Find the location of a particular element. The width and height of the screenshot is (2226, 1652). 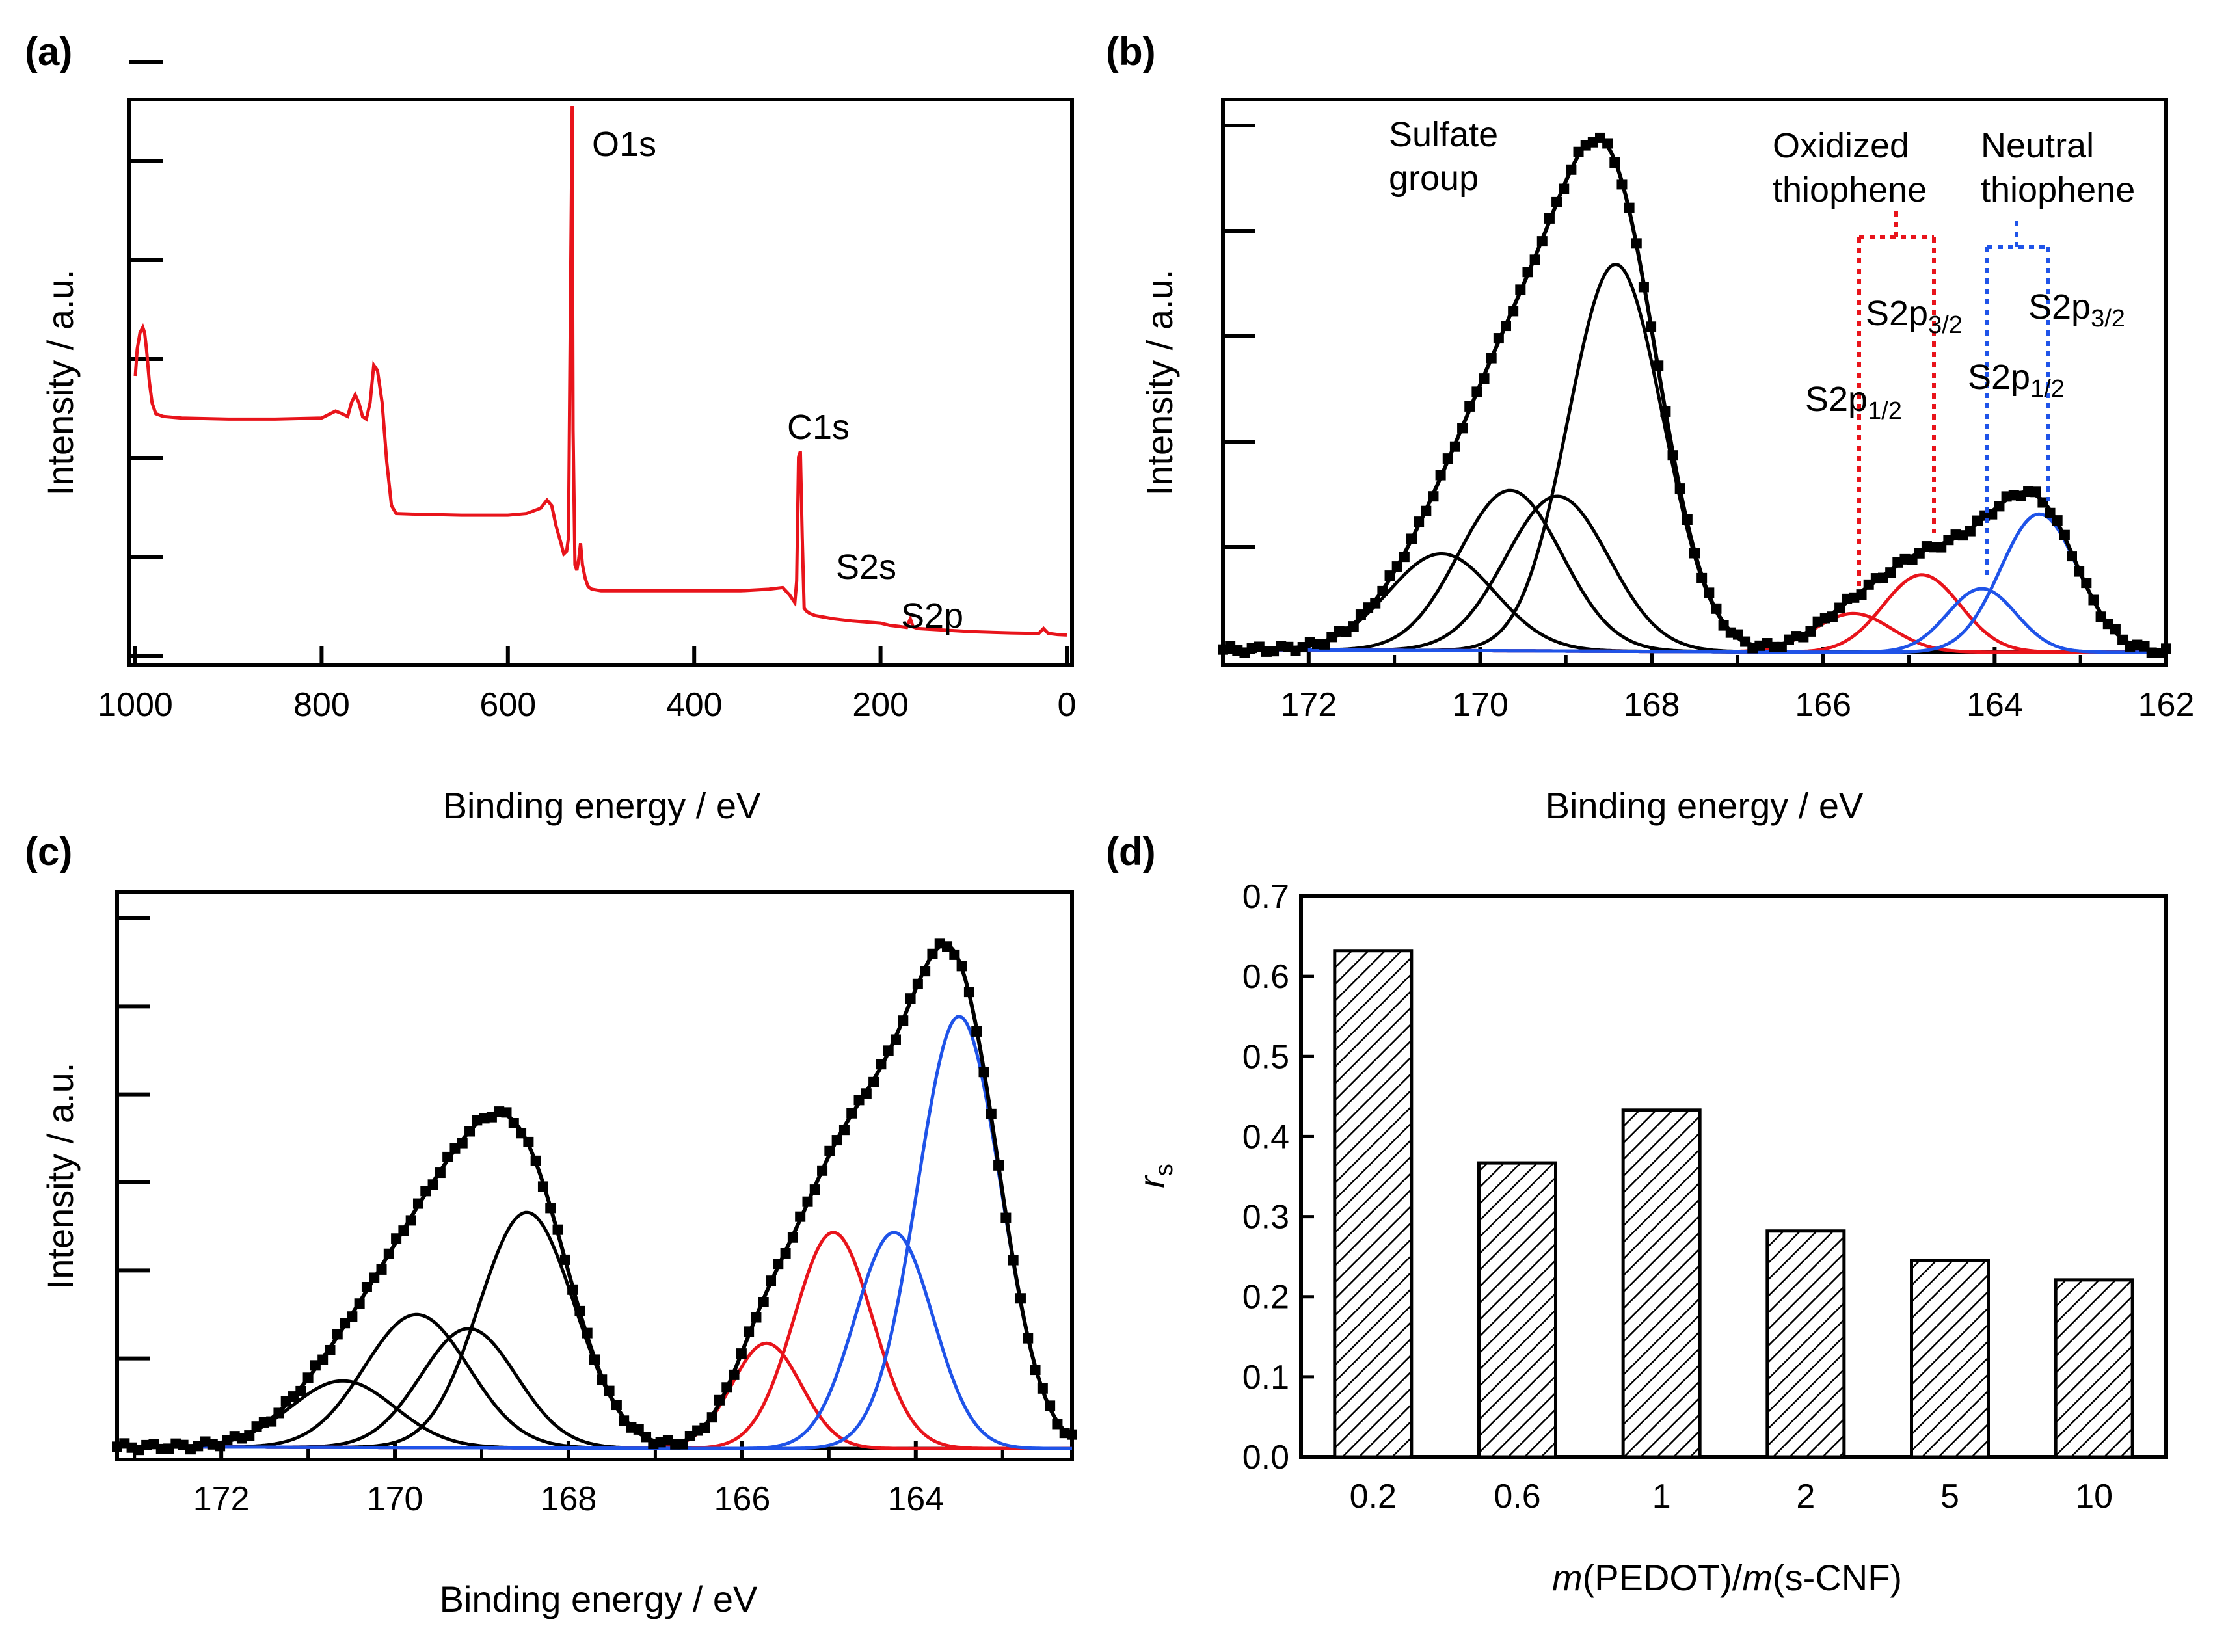

a-xtick-label: 1000 is located at coordinates (136, 705).